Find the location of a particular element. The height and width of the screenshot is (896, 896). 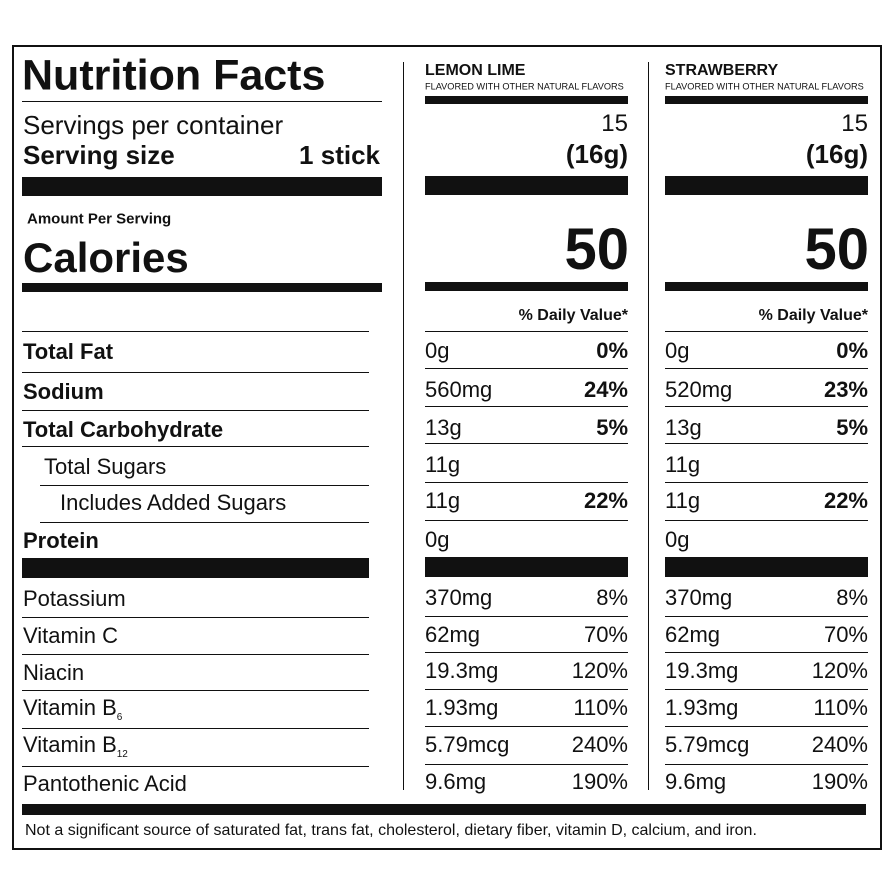

vitamin-name: Vitamin C is located at coordinates (70, 636).